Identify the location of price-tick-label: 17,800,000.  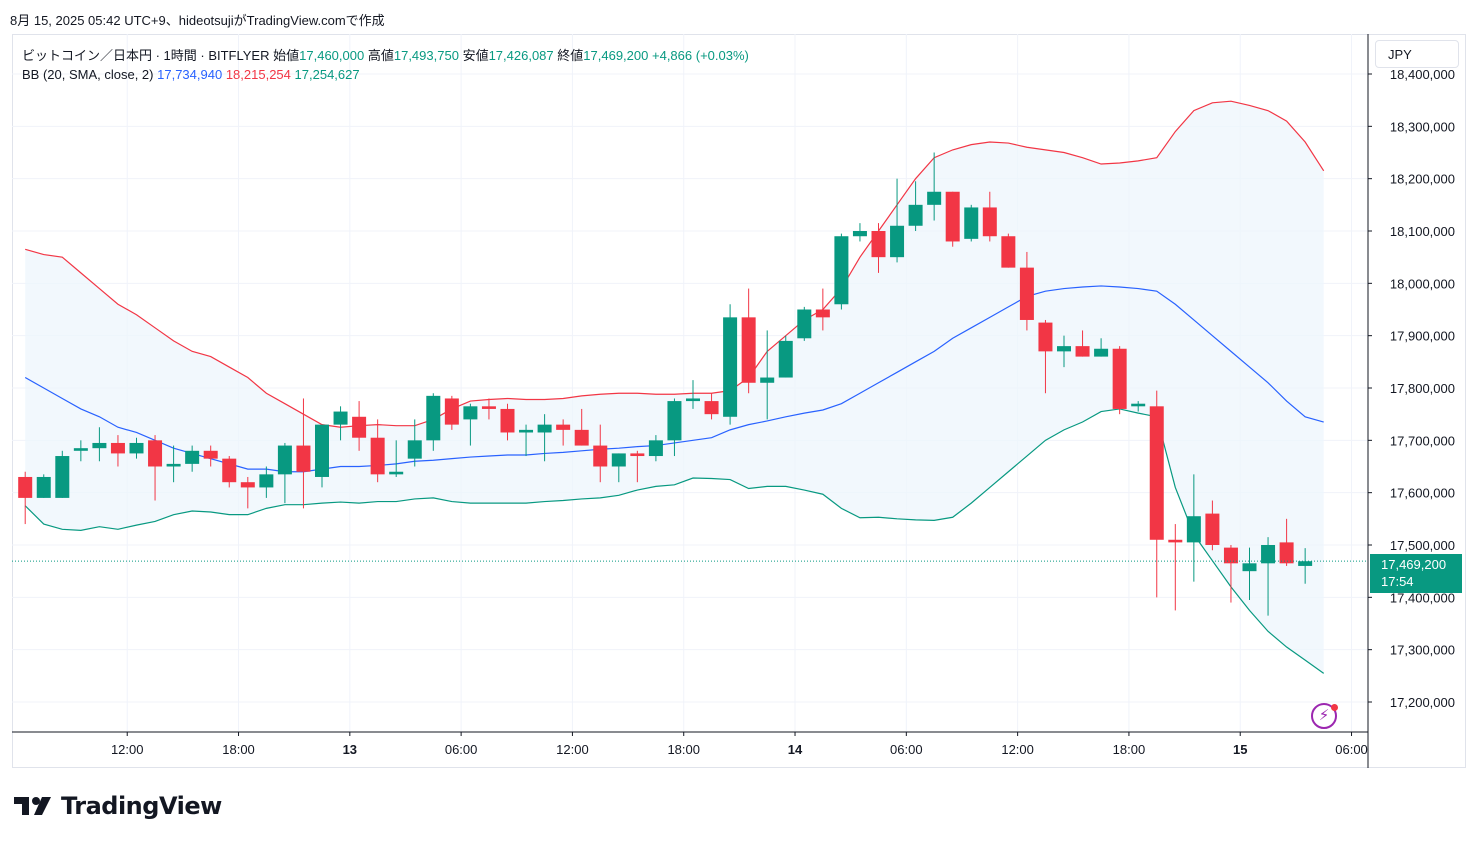
(1422, 388).